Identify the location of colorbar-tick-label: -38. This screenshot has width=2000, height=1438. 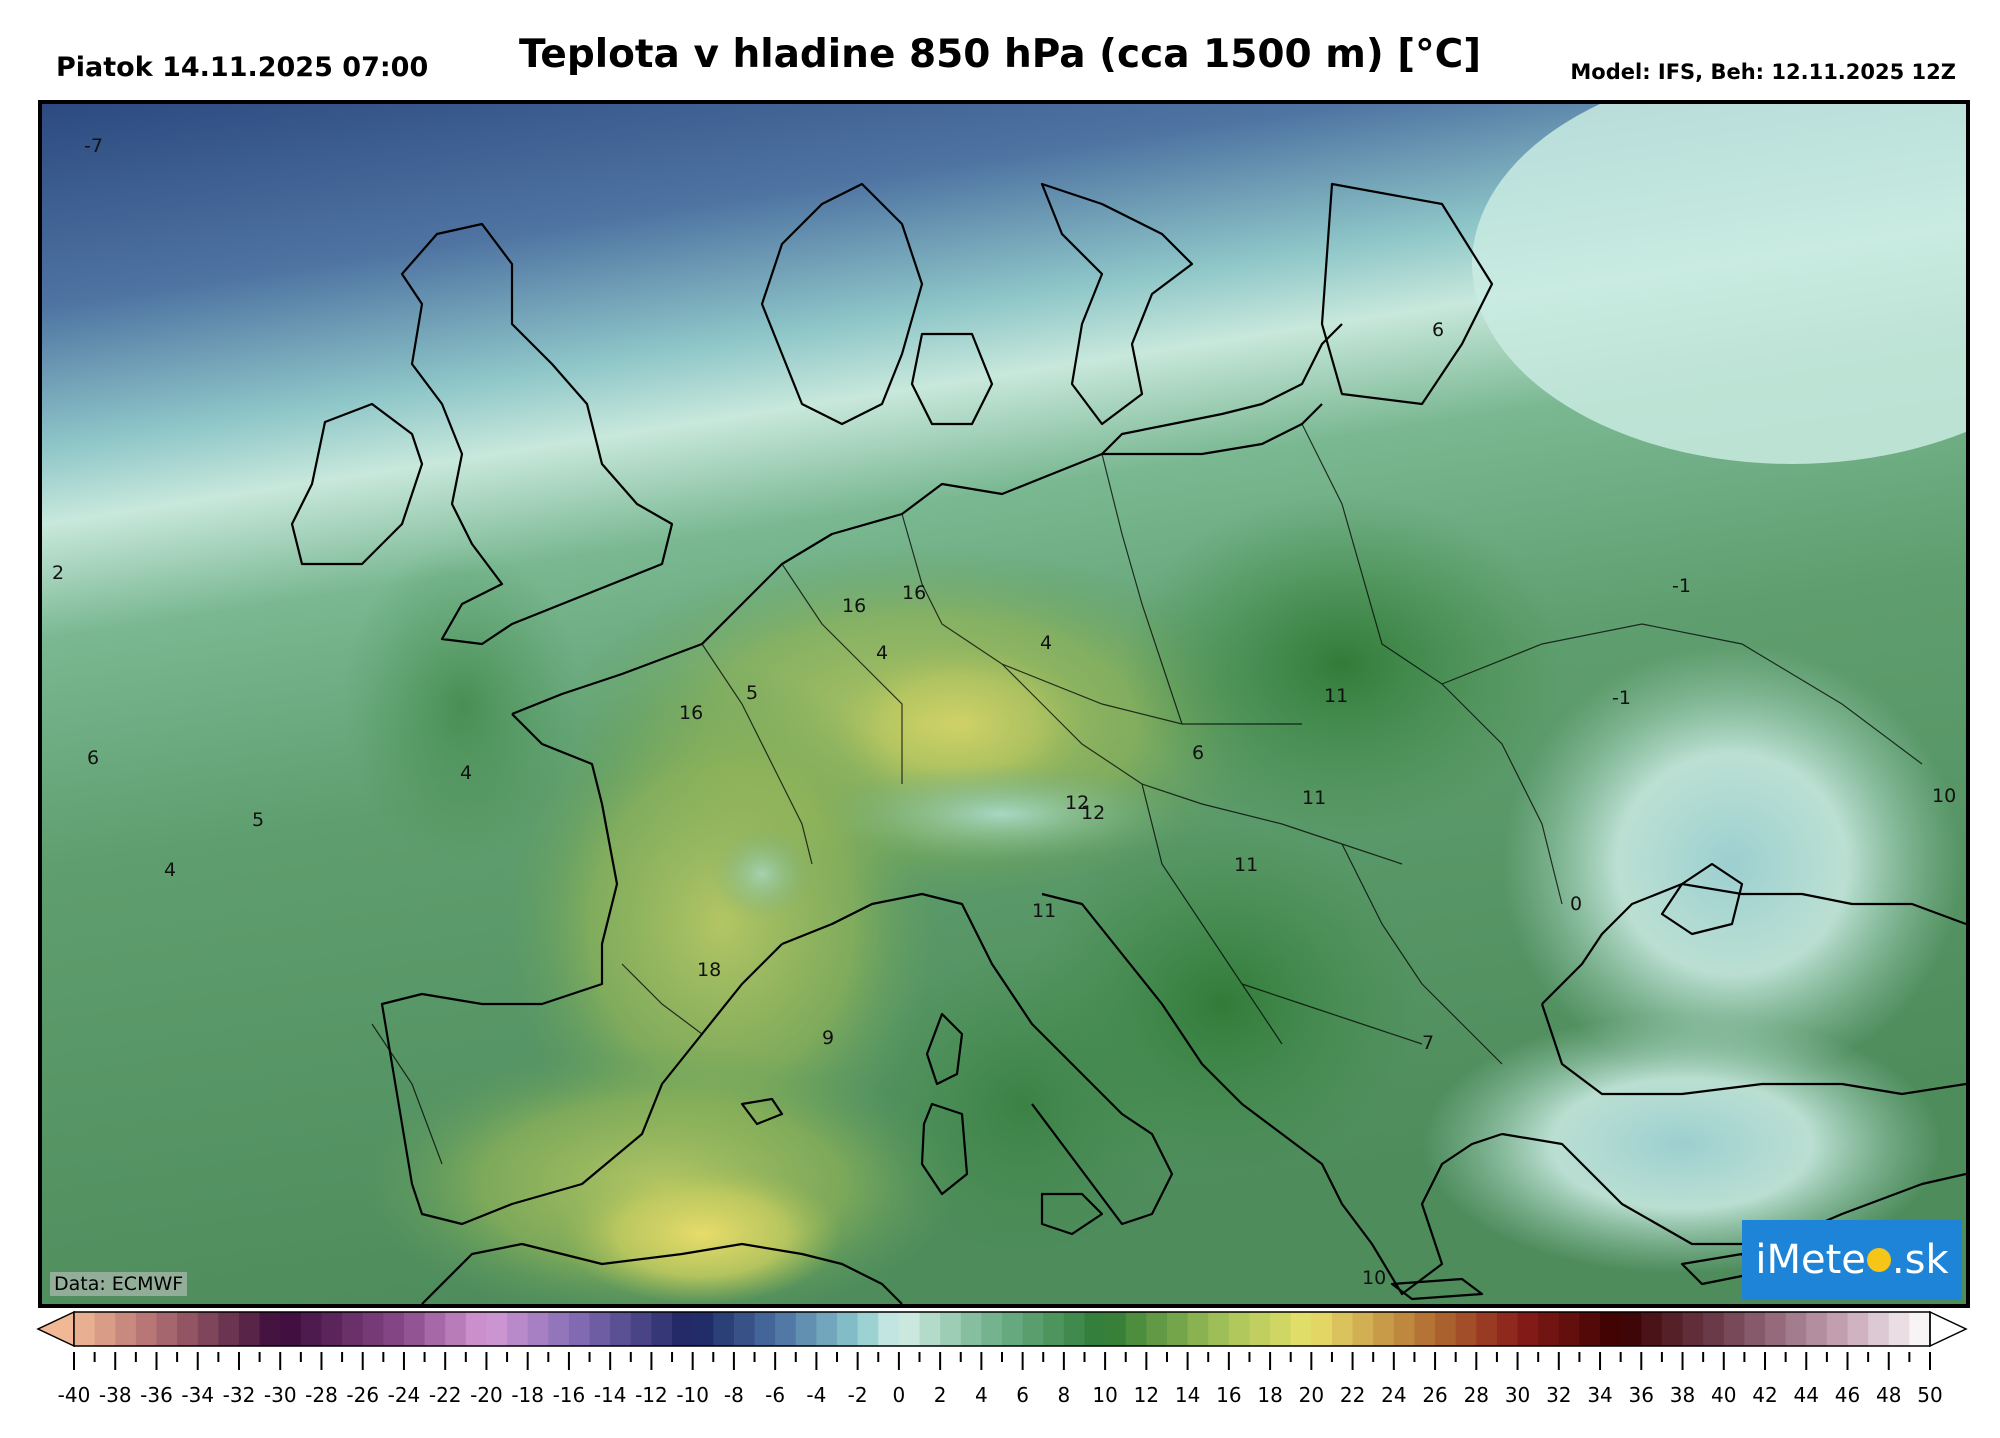
(115, 1395).